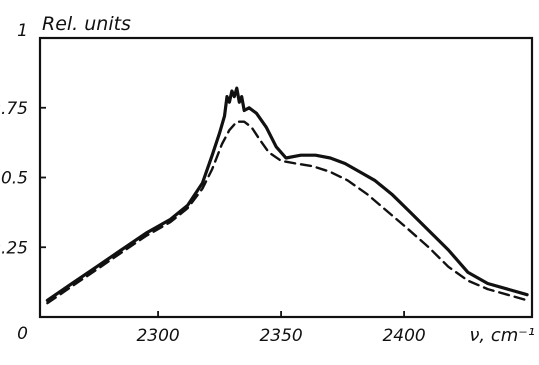 This screenshot has height=365, width=539. I want to click on y-tick-label: 1, so click(22, 31).